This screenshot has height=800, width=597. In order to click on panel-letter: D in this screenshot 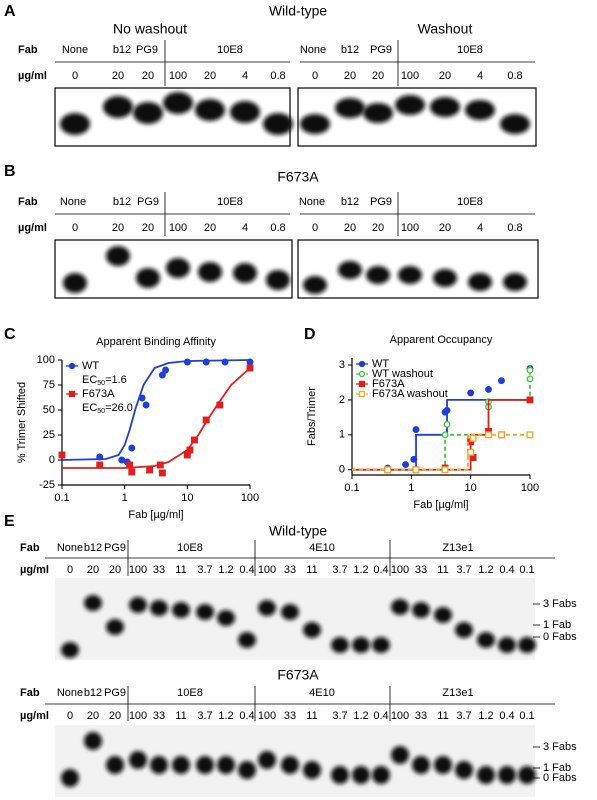, I will do `click(310, 334)`.